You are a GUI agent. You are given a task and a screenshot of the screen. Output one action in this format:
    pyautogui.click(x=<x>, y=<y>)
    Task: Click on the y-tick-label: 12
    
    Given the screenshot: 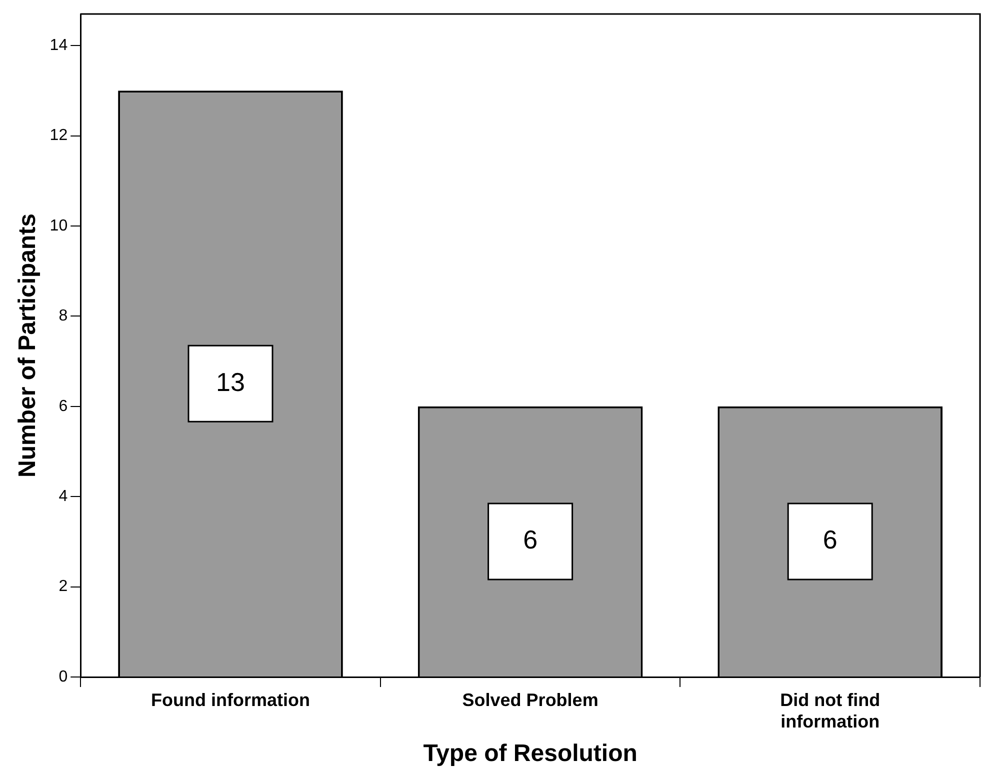 What is the action you would take?
    pyautogui.click(x=59, y=135)
    